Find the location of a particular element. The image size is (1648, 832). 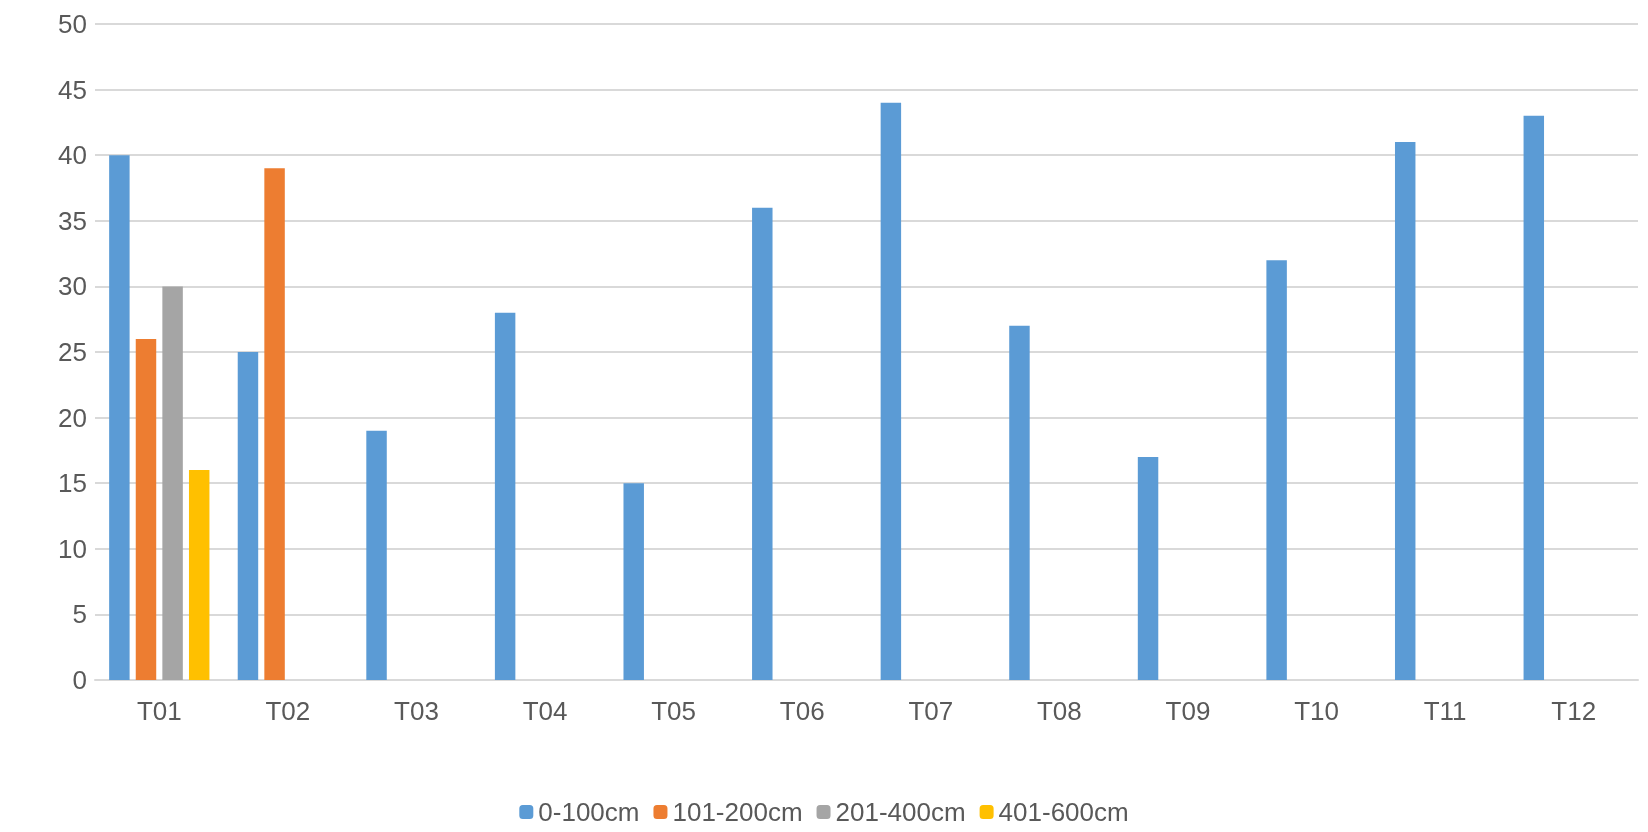

y-tick-label: 5 is located at coordinates (79, 614).